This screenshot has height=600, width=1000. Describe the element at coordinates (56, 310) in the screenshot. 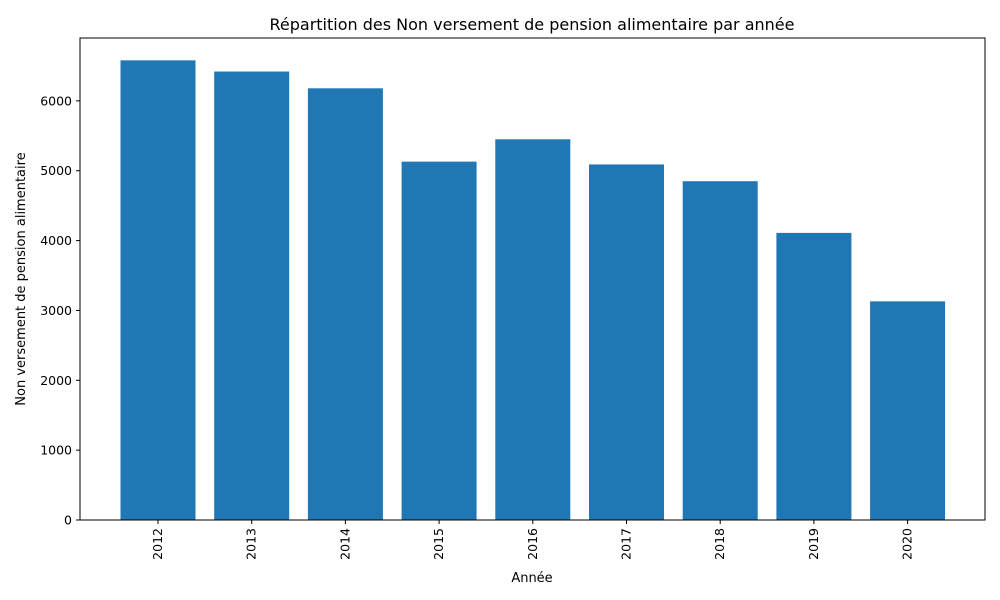

I see `y-tick-label: 3000` at that location.